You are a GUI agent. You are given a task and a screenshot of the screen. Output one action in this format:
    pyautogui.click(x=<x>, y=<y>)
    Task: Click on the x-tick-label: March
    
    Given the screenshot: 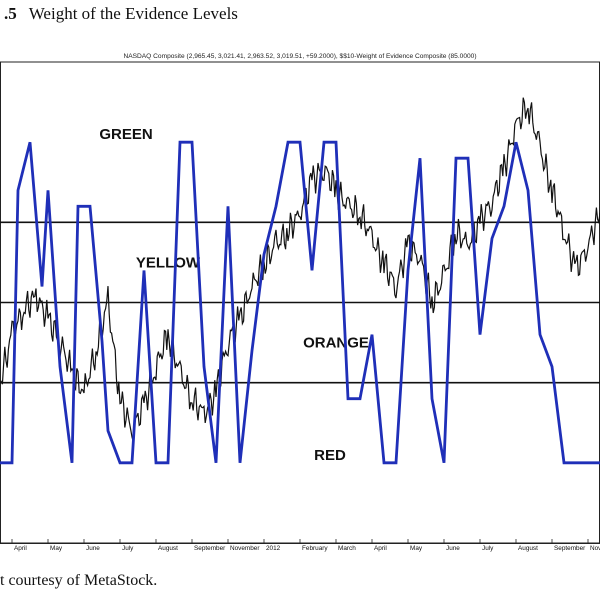 What is the action you would take?
    pyautogui.click(x=347, y=548)
    